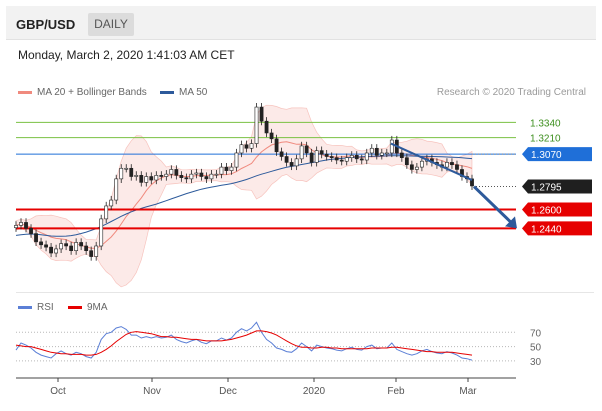 The height and width of the screenshot is (411, 602). What do you see at coordinates (193, 92) in the screenshot?
I see `legend-ma50-label: MA 50` at bounding box center [193, 92].